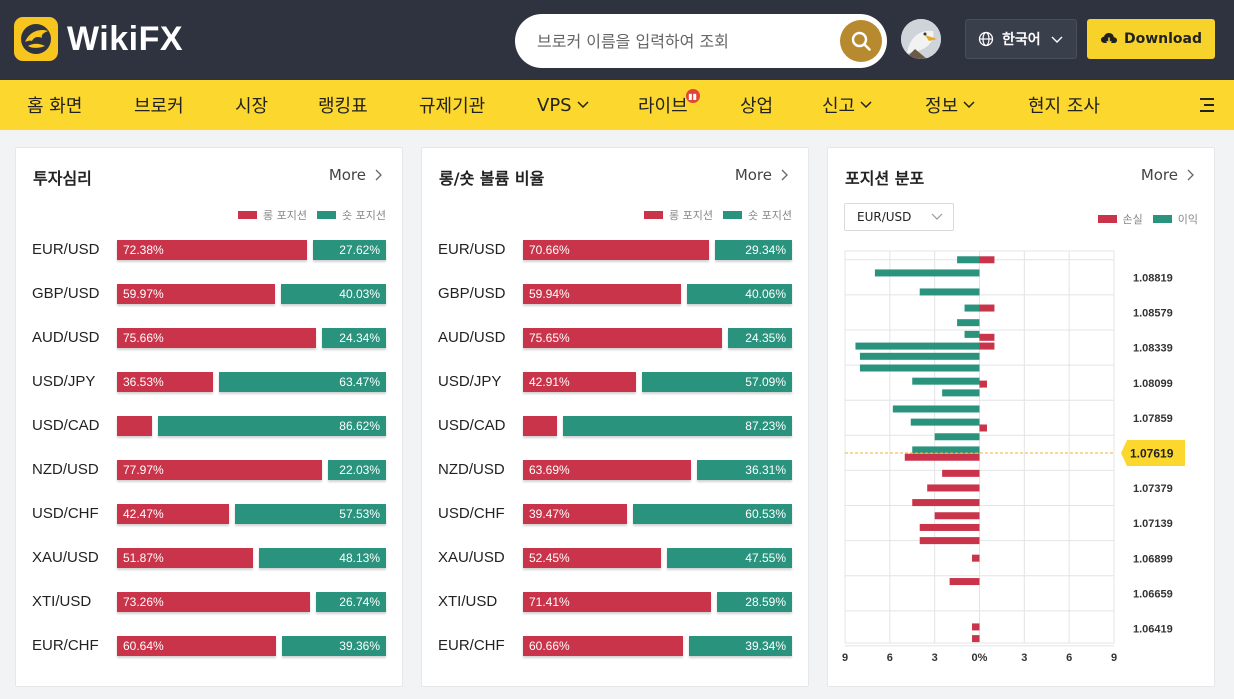 The image size is (1234, 699). What do you see at coordinates (884, 217) in the screenshot?
I see `symbol-select-value: EUR/USD` at bounding box center [884, 217].